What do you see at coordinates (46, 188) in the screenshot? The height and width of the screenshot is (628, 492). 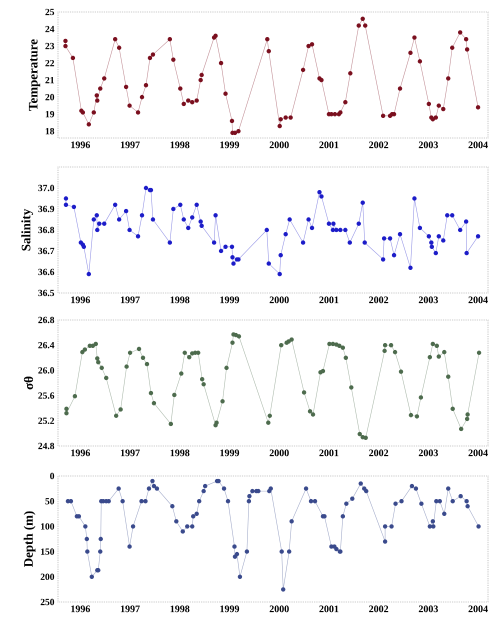 I see `y-tick-label: 37.0` at bounding box center [46, 188].